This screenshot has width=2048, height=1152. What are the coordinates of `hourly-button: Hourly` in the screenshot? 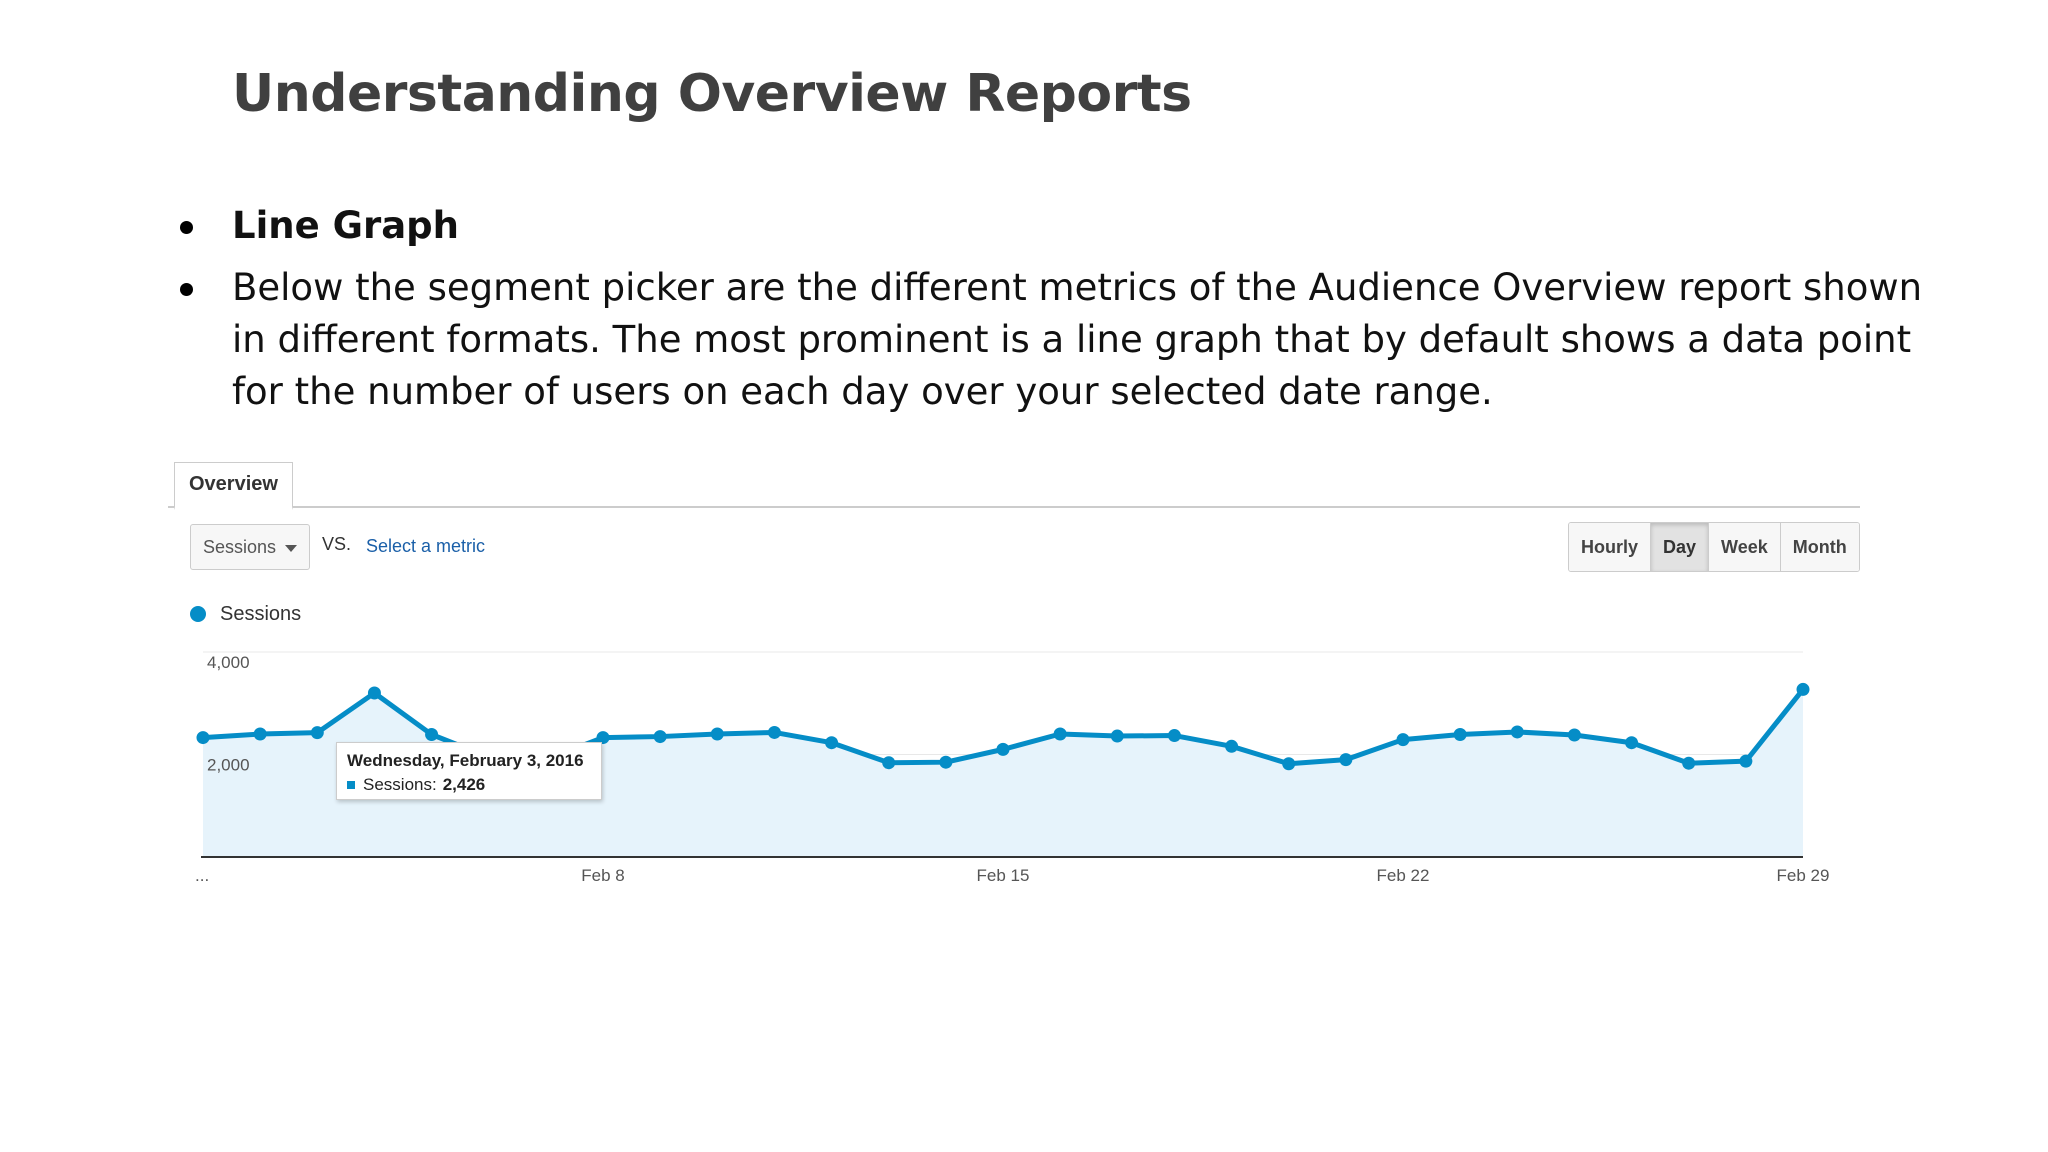 It's located at (1610, 547).